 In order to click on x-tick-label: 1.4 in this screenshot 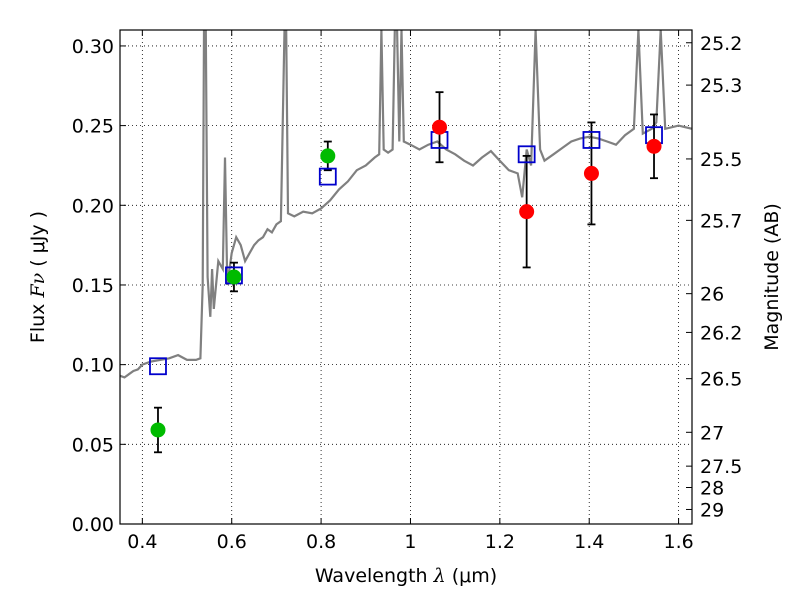, I will do `click(589, 542)`.